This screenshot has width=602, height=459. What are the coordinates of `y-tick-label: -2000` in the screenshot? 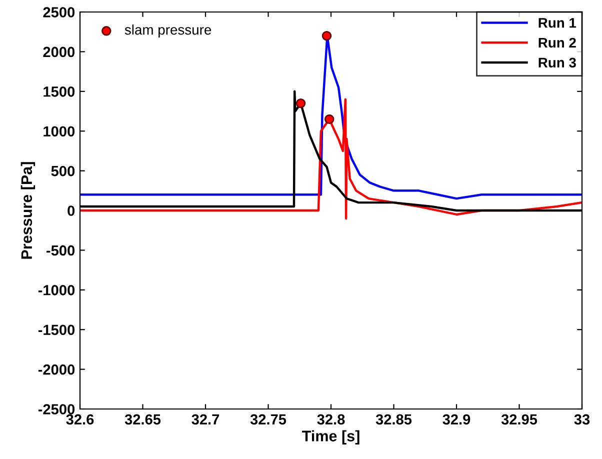 It's located at (56, 369).